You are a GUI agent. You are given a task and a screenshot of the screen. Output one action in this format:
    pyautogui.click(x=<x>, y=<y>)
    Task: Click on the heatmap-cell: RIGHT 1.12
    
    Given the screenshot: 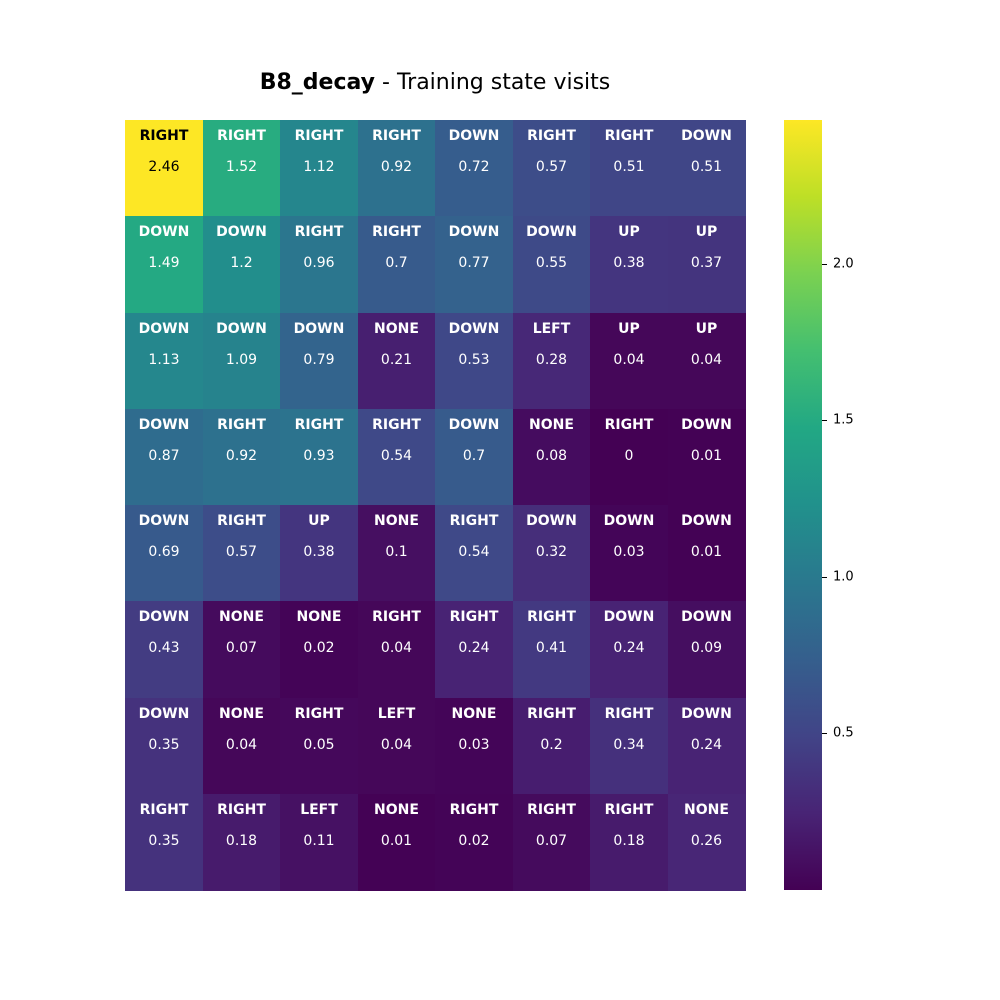 What is the action you would take?
    pyautogui.click(x=319, y=168)
    